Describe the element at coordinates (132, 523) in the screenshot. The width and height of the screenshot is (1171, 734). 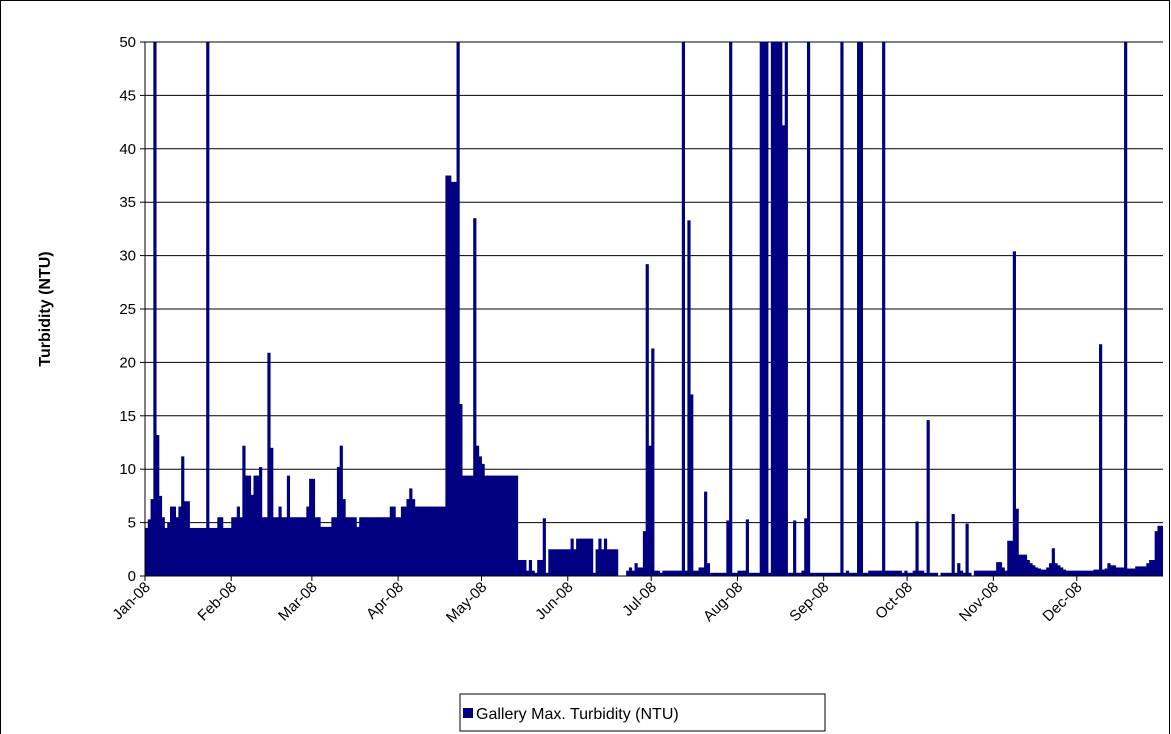
I see `y-tick-label: 5` at that location.